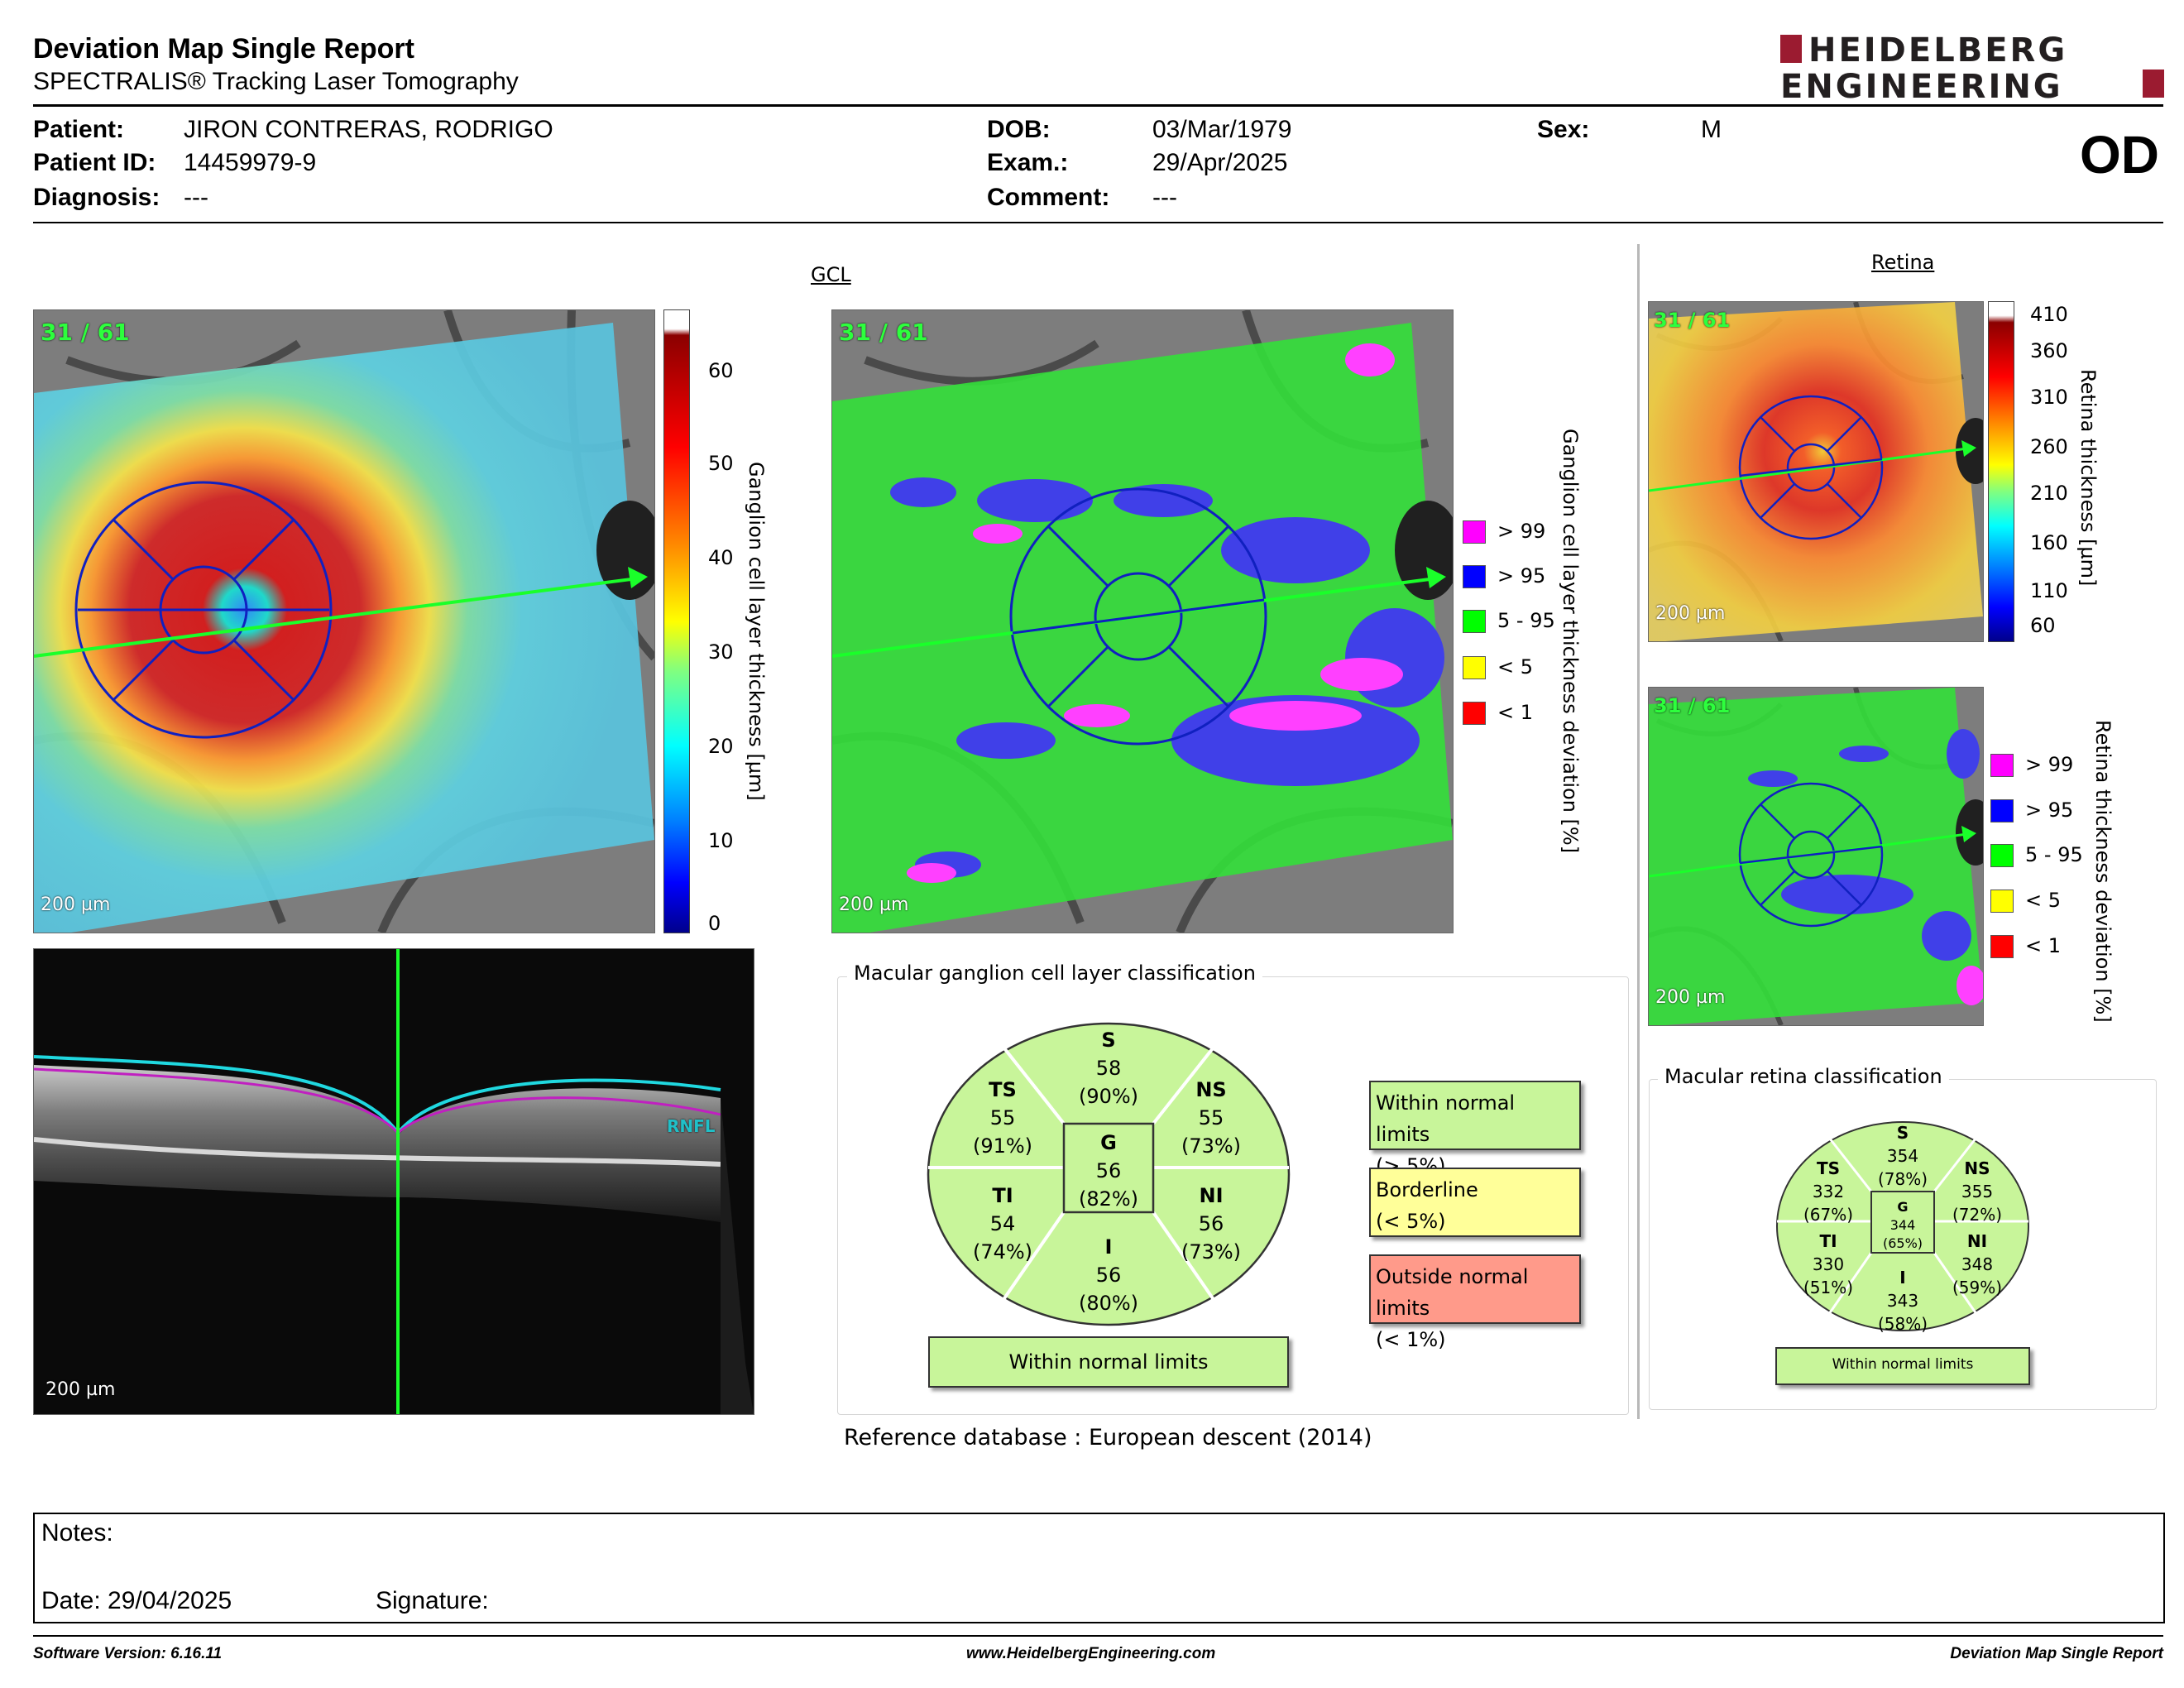  I want to click on notes-signature: Signature:, so click(432, 1600).